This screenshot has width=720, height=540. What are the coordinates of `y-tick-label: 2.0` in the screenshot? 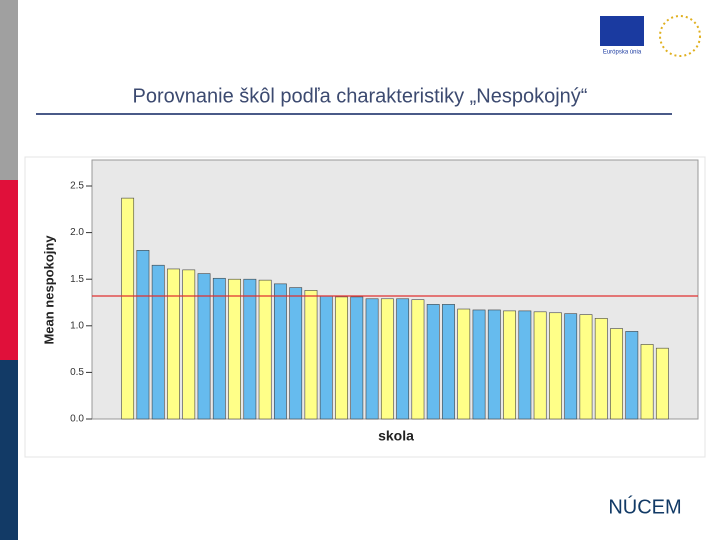 It's located at (77, 232).